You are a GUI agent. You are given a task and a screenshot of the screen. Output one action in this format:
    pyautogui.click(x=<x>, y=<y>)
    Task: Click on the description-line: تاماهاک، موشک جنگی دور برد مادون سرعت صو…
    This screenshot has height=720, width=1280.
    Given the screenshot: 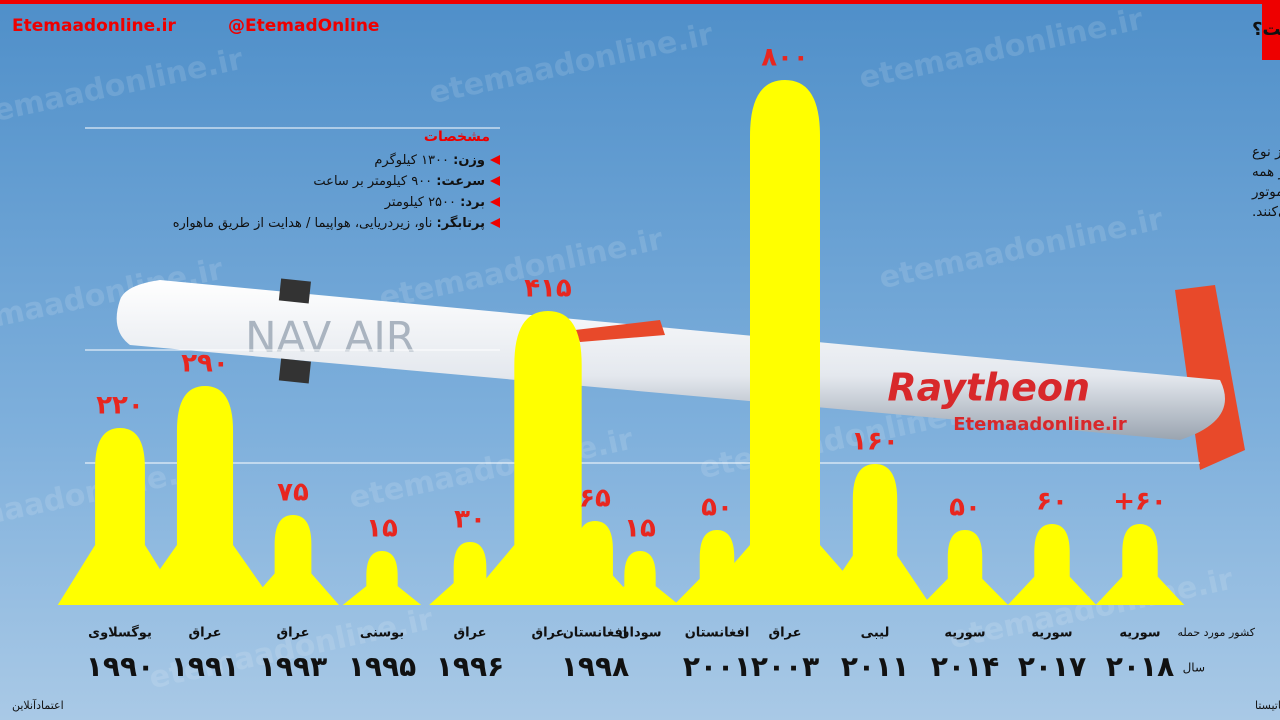 What is the action you would take?
    pyautogui.click(x=1266, y=151)
    